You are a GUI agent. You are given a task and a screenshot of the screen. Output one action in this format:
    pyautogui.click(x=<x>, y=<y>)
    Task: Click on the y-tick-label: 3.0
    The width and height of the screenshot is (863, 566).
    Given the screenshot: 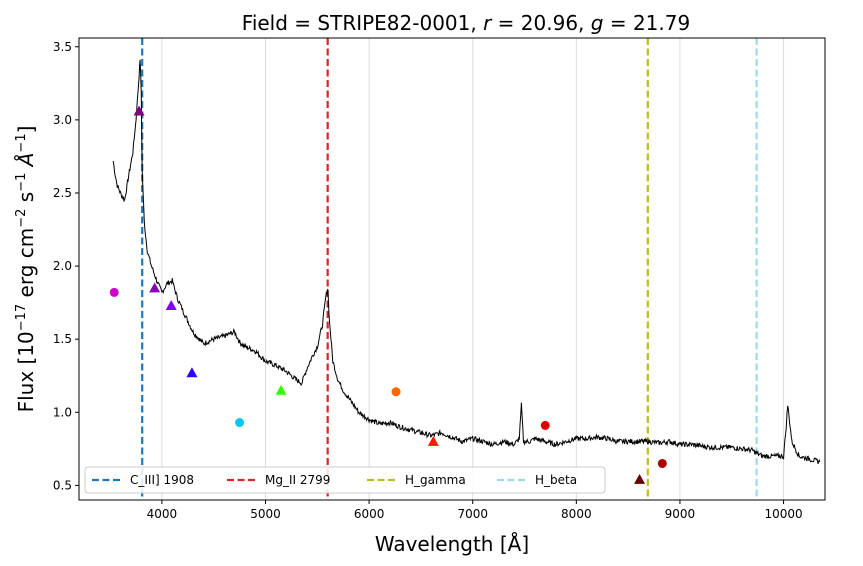 What is the action you would take?
    pyautogui.click(x=62, y=120)
    